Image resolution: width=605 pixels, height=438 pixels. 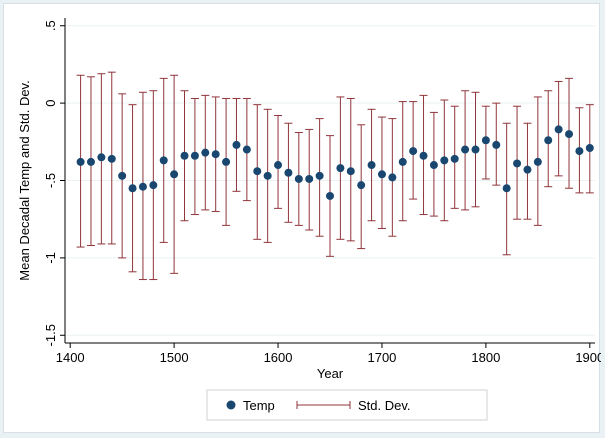 I want to click on x-tick-label: 1400, so click(x=70, y=357).